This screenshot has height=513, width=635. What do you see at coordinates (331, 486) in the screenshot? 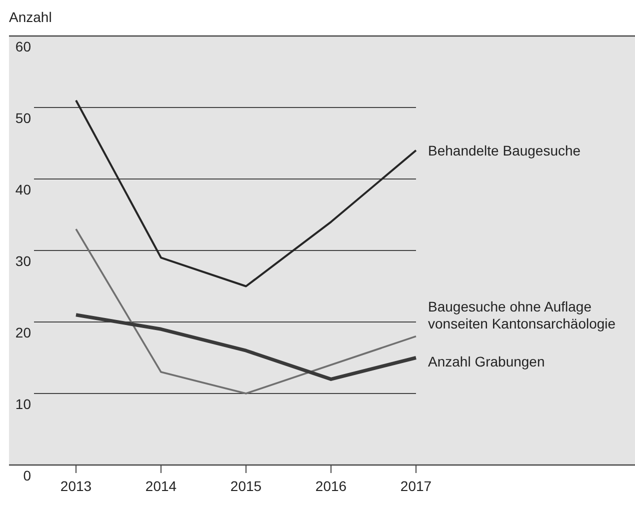
I see `x-tick-label: 2016` at bounding box center [331, 486].